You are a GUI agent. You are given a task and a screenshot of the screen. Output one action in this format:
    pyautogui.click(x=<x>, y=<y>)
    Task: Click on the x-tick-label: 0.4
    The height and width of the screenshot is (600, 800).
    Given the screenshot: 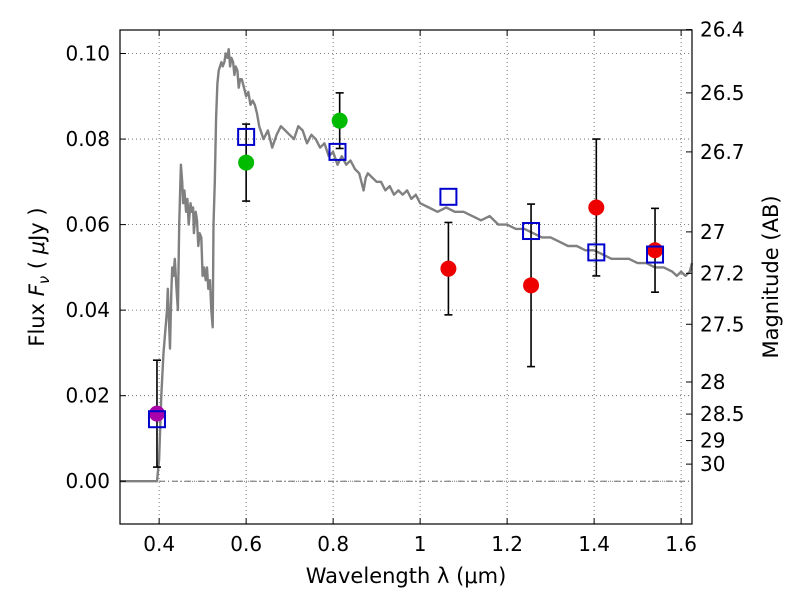 What is the action you would take?
    pyautogui.click(x=159, y=544)
    